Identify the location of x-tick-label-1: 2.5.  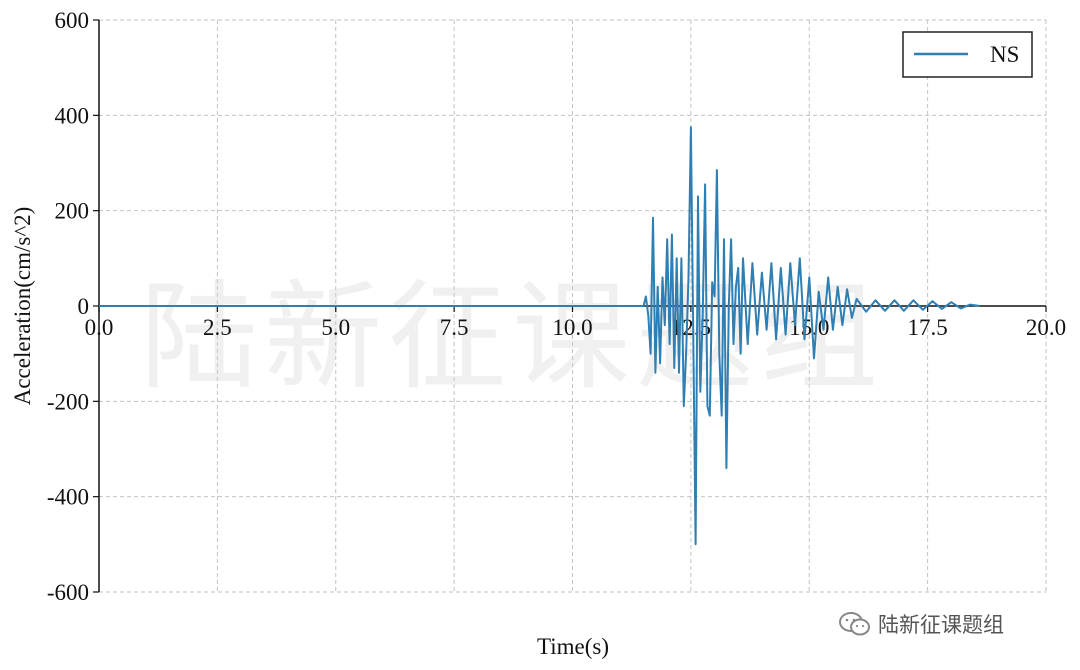
(217, 327).